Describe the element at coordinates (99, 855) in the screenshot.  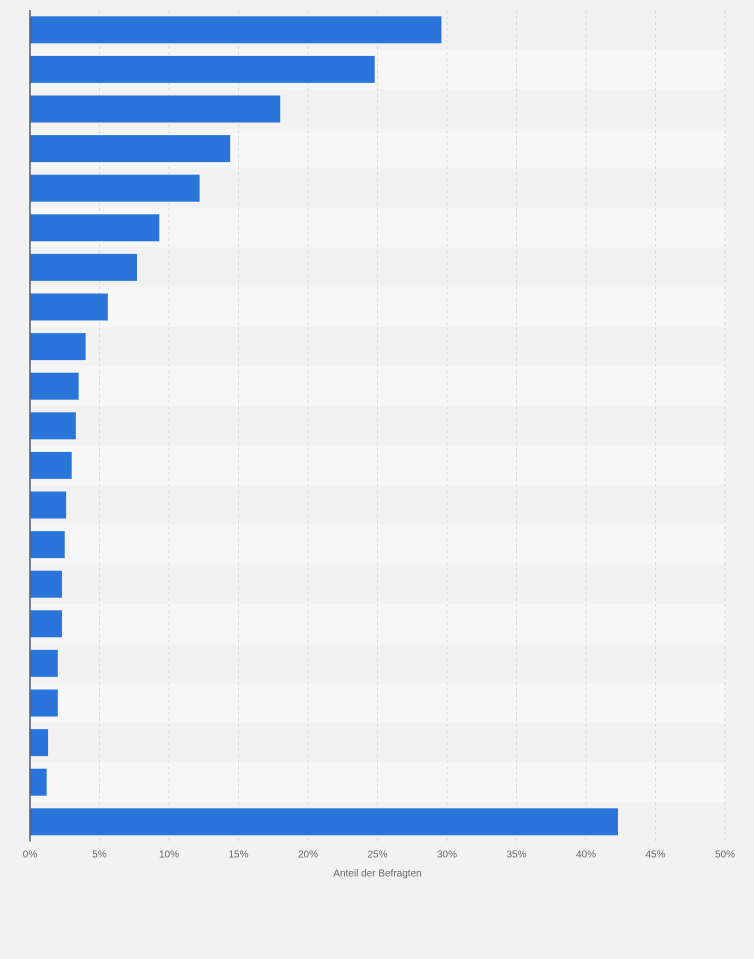
I see `x-tick-label: 5%` at that location.